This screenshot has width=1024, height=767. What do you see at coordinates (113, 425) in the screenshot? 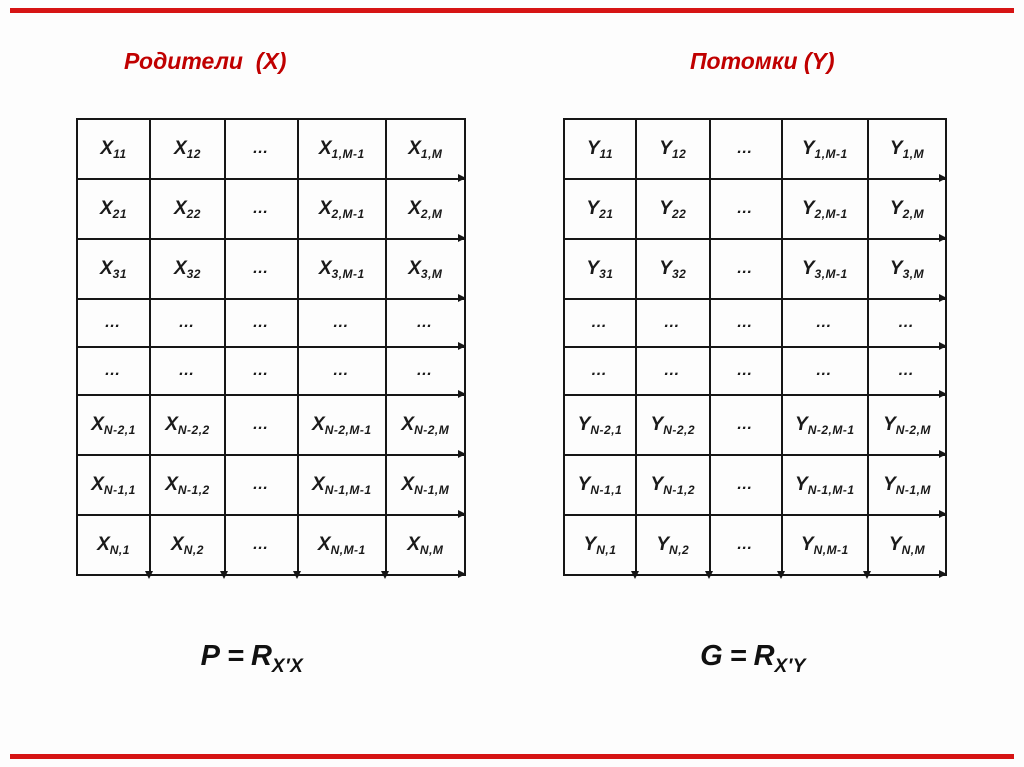
I see `matrix-cell: XN-2,1` at bounding box center [113, 425].